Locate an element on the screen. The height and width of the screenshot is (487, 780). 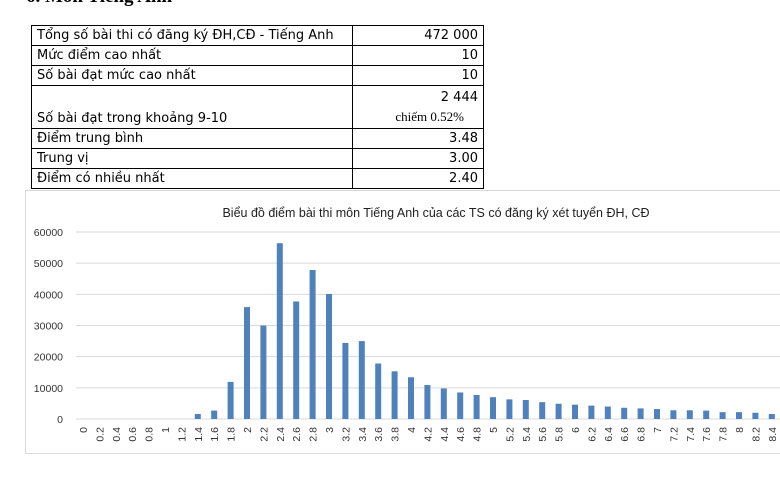
value-text: 10 is located at coordinates (469, 55).